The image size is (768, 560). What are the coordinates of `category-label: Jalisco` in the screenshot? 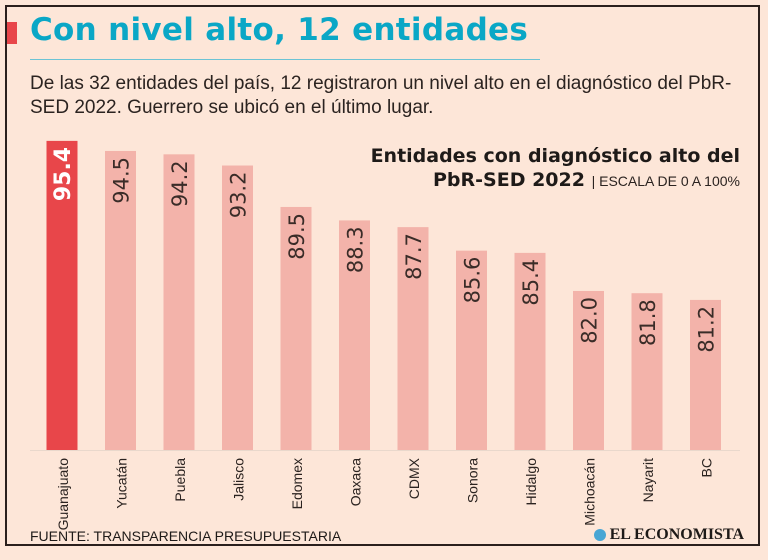 It's located at (239, 479).